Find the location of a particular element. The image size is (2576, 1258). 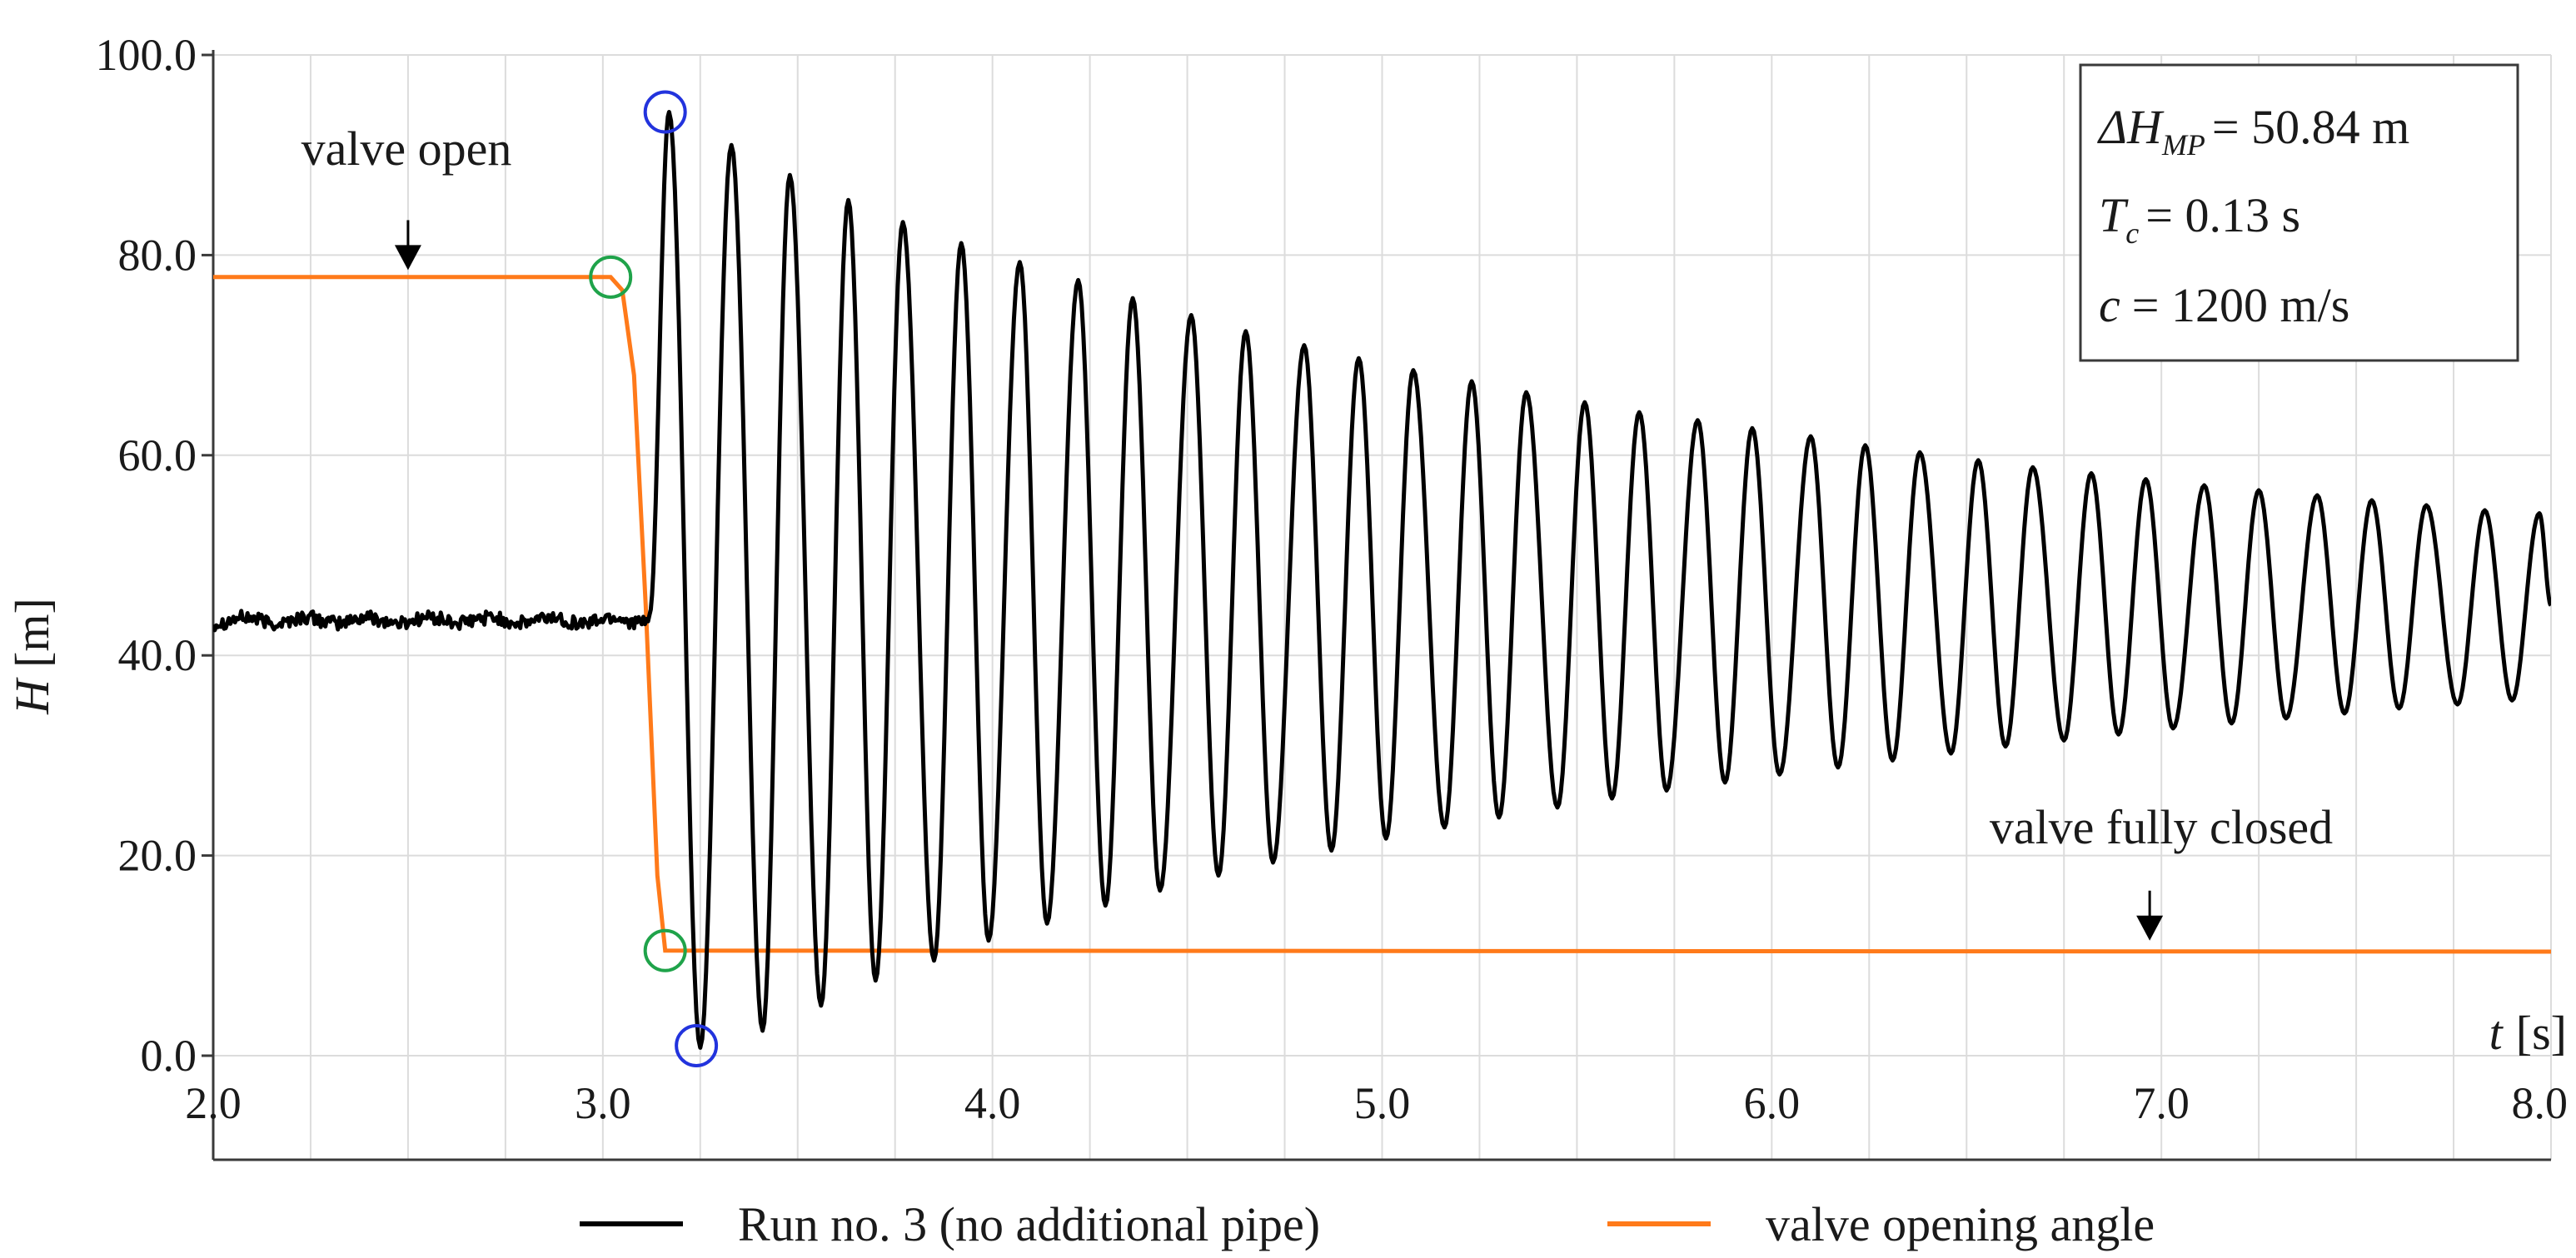

legend-label-valve-opening-angle: valve opening angle is located at coordinates (1960, 1224).